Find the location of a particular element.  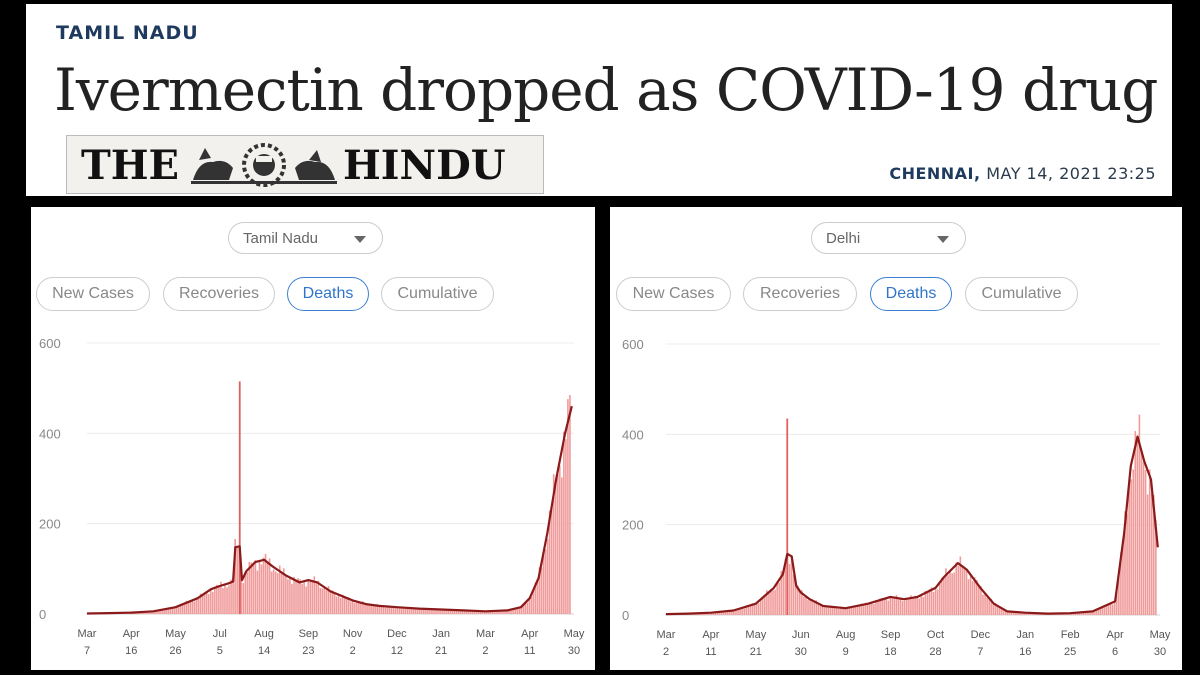

section-kicker: TAMIL NADU is located at coordinates (127, 33).